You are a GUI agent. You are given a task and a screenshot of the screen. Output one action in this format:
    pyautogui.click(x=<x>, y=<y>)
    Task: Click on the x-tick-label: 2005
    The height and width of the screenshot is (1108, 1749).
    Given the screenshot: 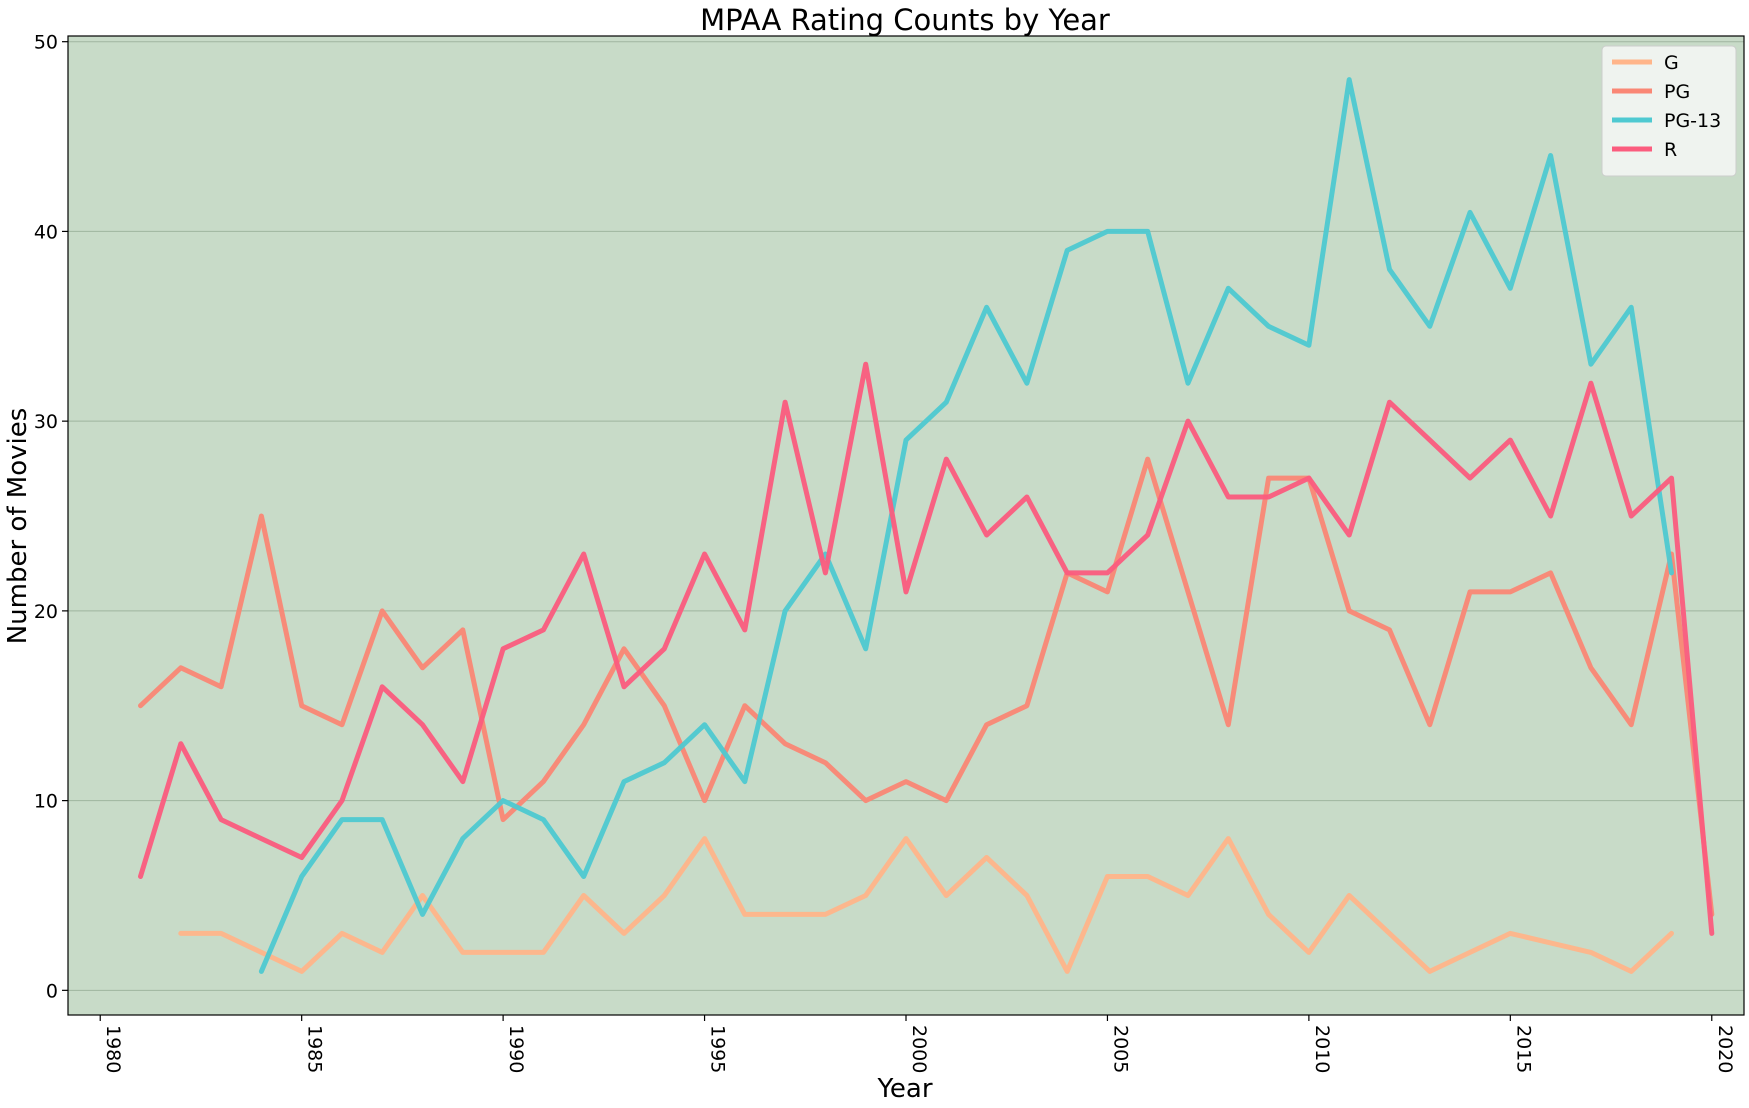 What is the action you would take?
    pyautogui.click(x=1120, y=1049)
    